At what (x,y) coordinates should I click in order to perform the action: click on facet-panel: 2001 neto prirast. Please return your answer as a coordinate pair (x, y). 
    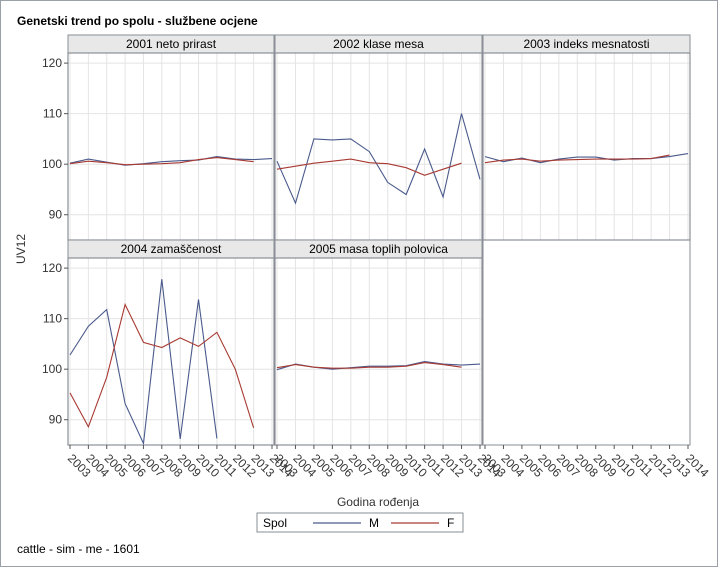
    Looking at the image, I should click on (171, 137).